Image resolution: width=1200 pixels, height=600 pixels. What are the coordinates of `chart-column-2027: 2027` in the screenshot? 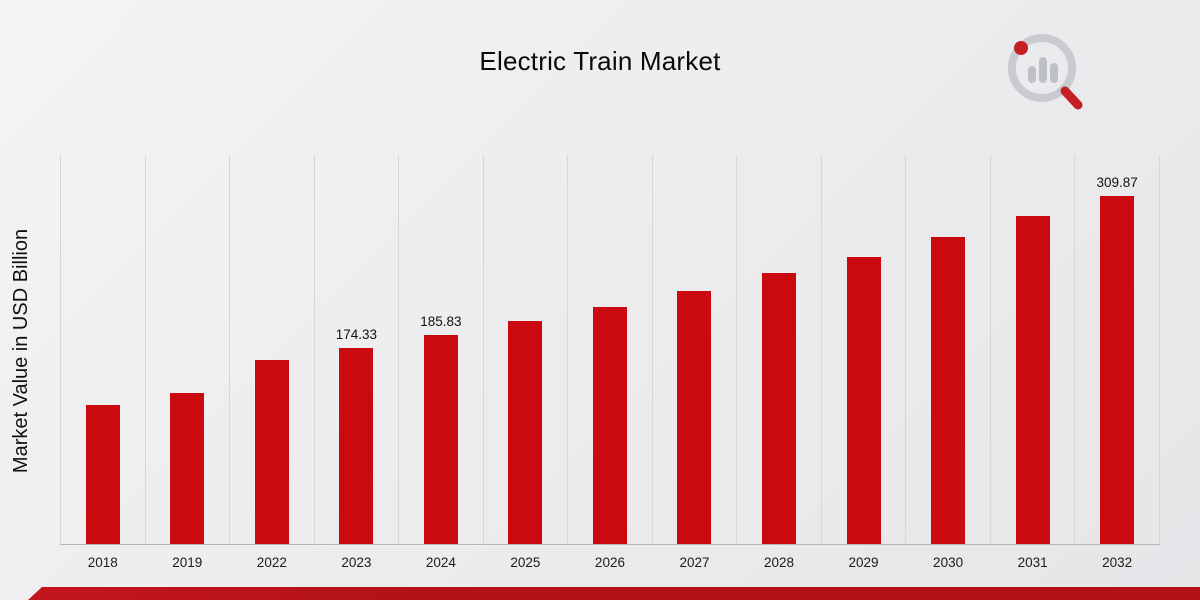 It's located at (695, 362).